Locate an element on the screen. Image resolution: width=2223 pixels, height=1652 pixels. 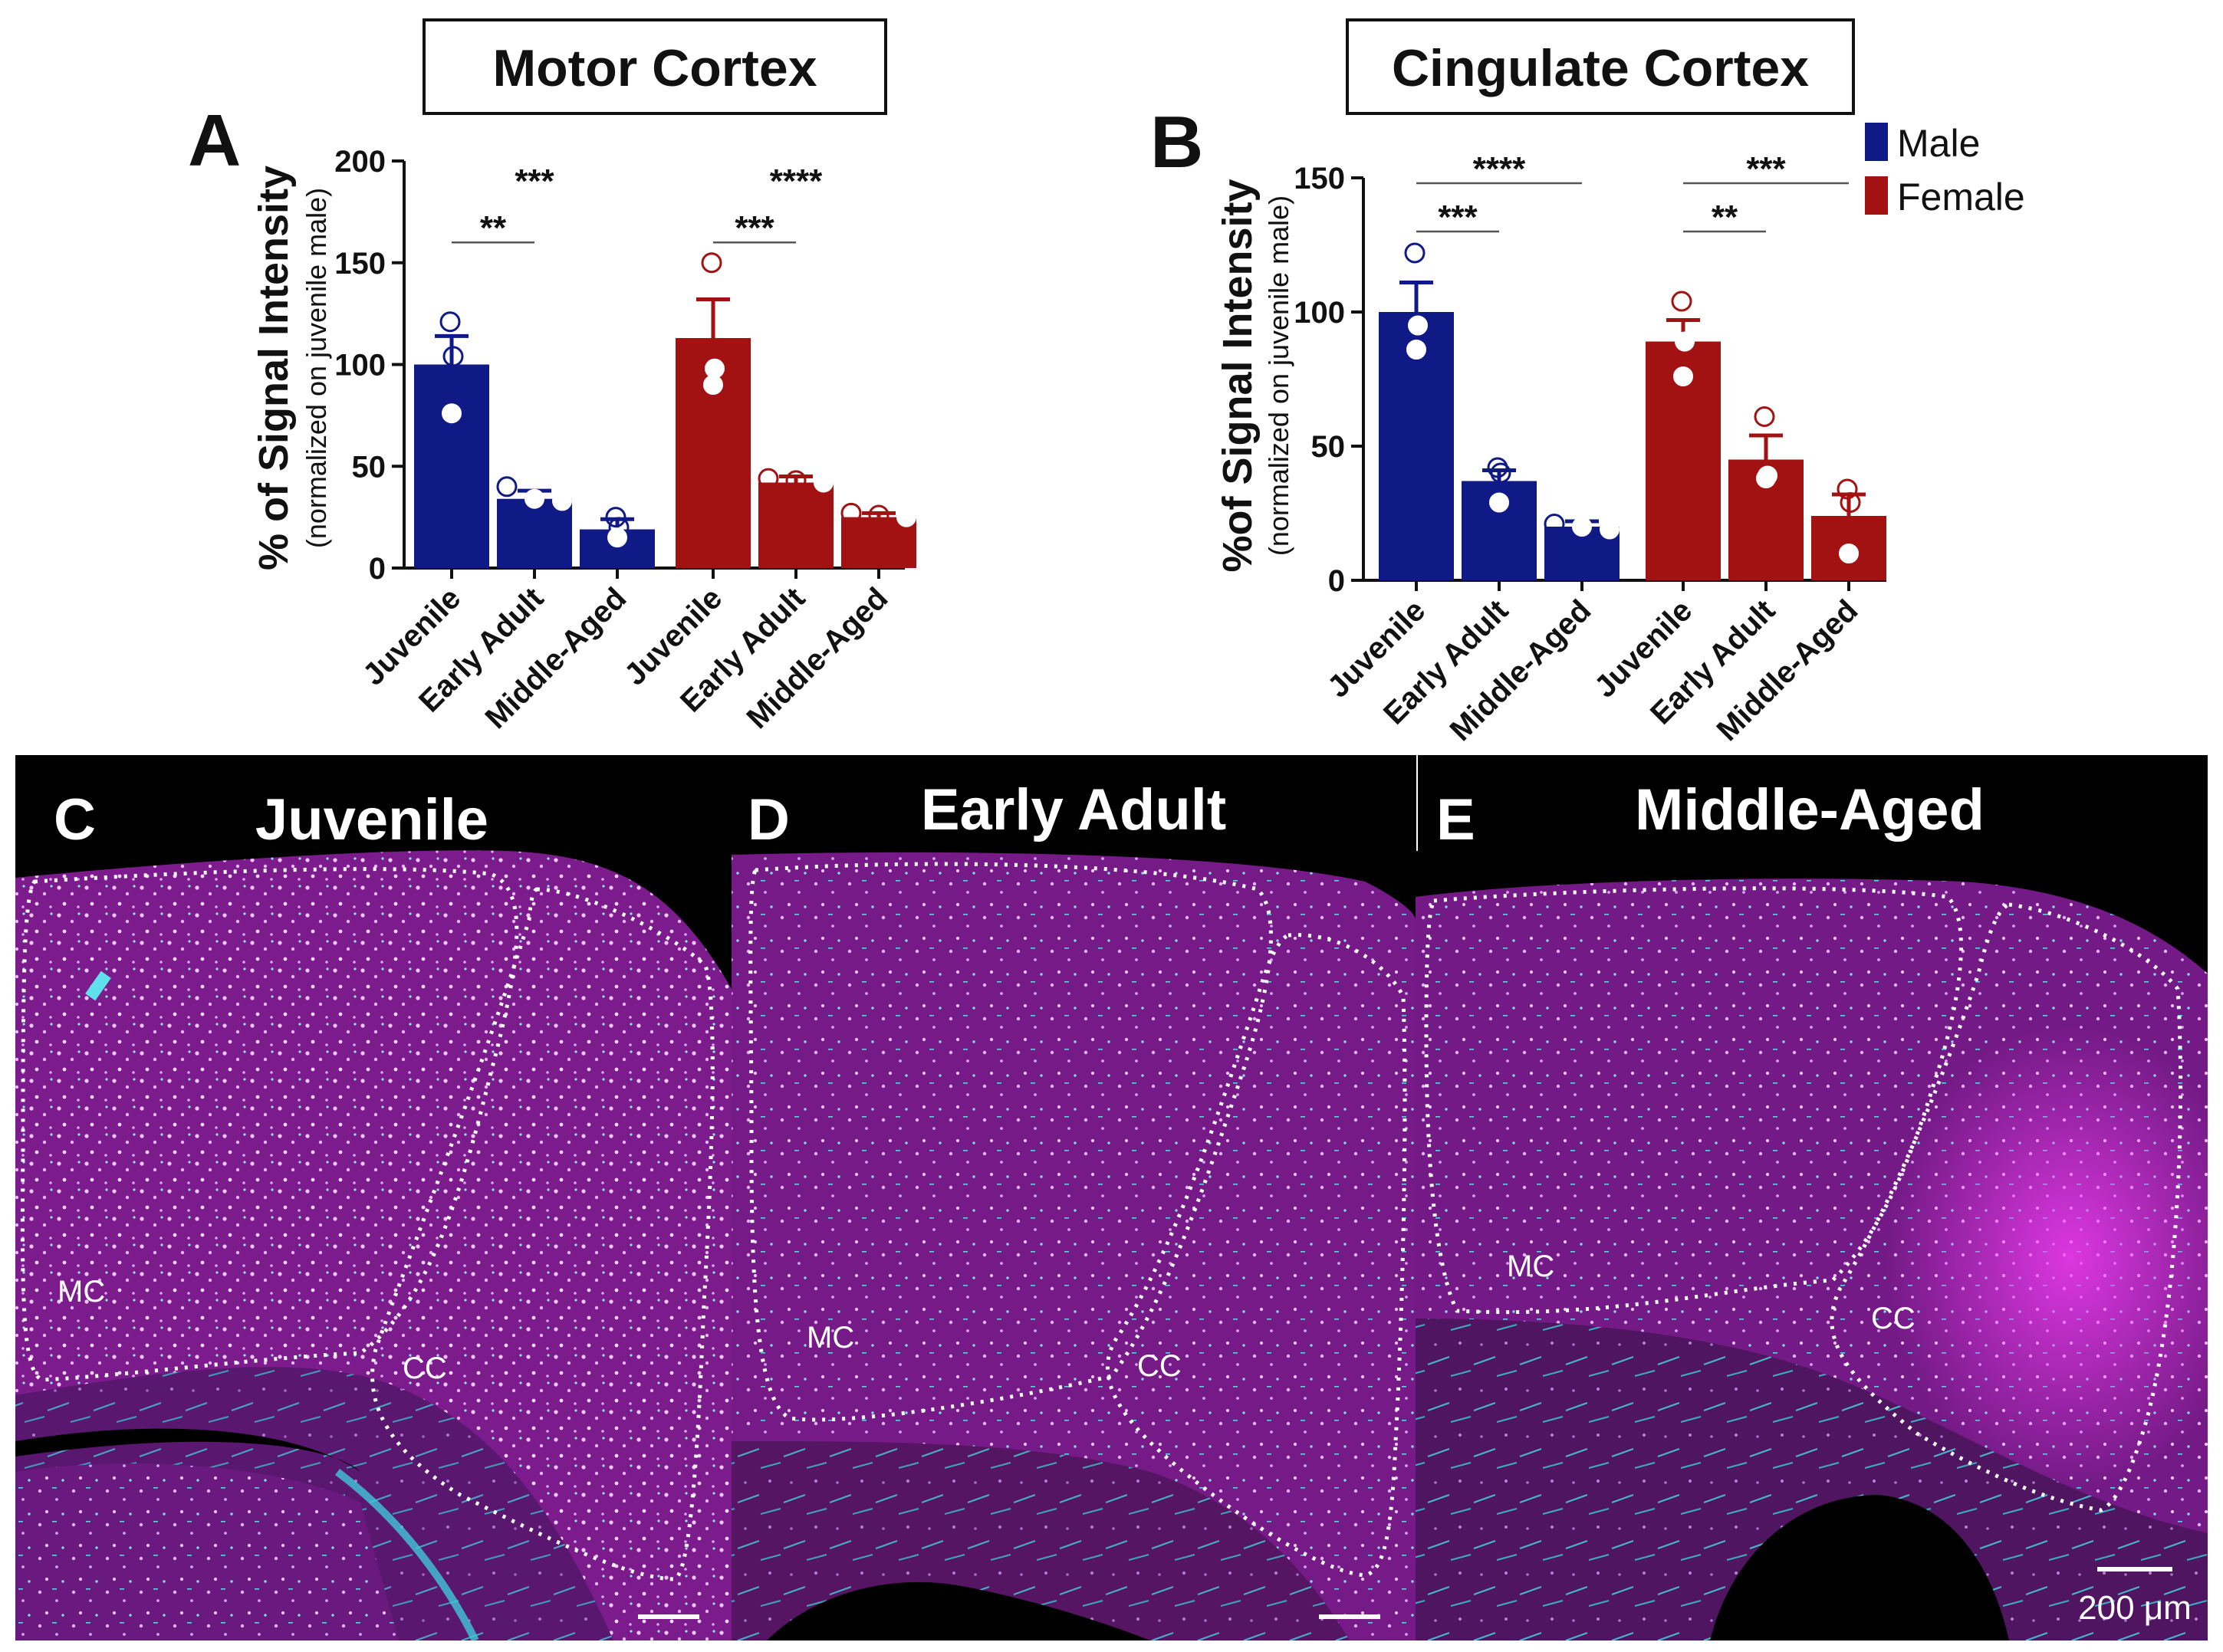
micrograph-c-letter: C is located at coordinates (75, 819).